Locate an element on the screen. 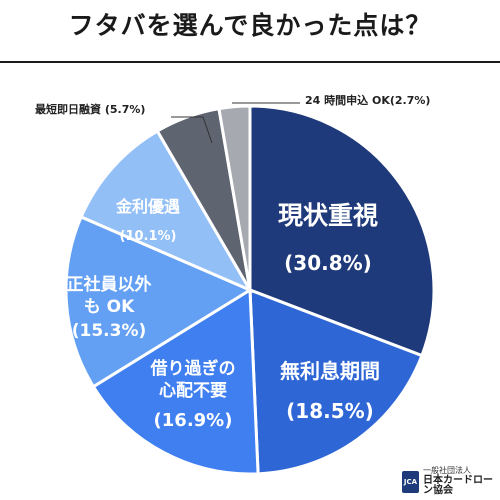 This screenshot has height=500, width=500. footer-credit: JCA 一般社団法人 日本カードローン協会 is located at coordinates (451, 481).